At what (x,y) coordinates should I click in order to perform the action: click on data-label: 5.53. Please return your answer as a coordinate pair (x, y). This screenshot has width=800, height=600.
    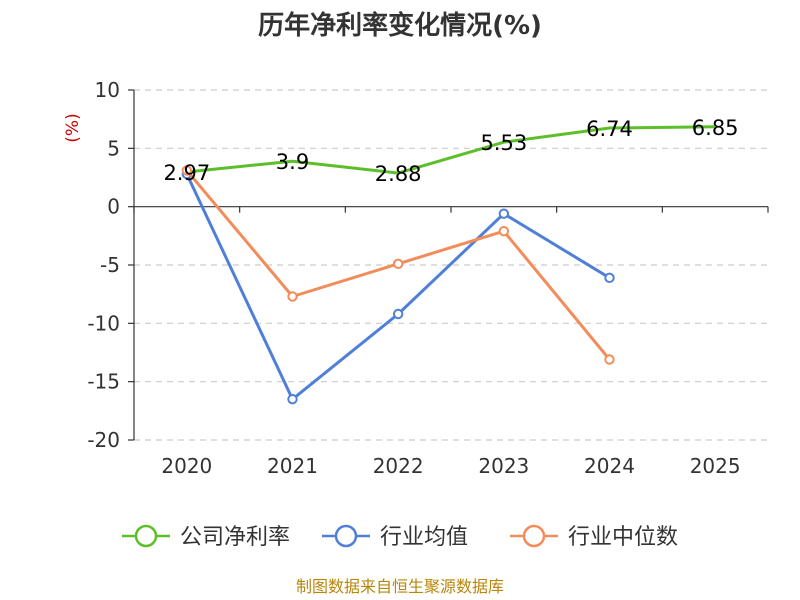
    Looking at the image, I should click on (503, 143).